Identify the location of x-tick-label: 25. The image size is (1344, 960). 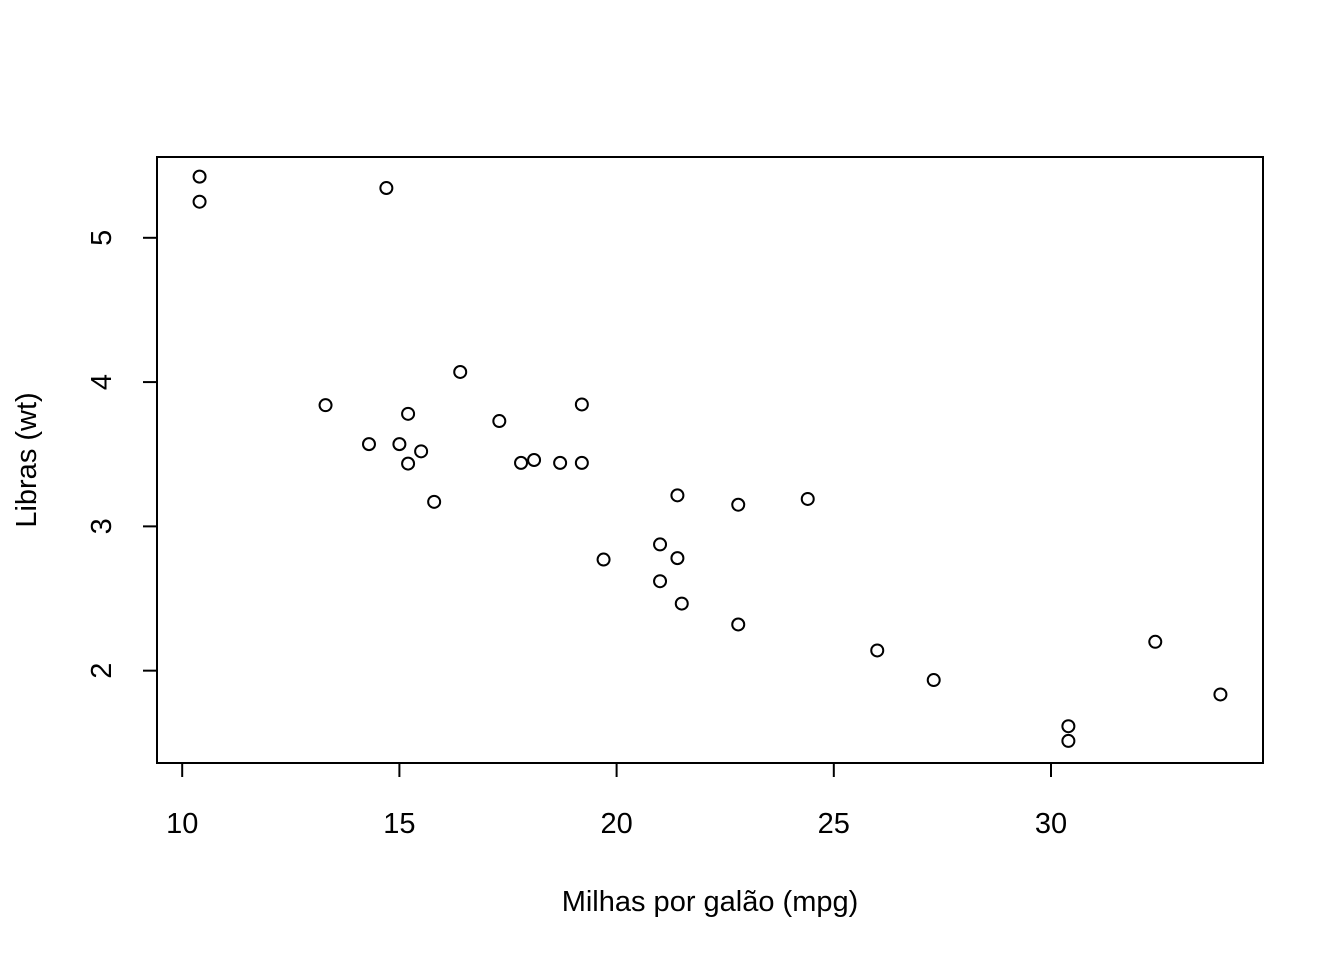
(834, 824).